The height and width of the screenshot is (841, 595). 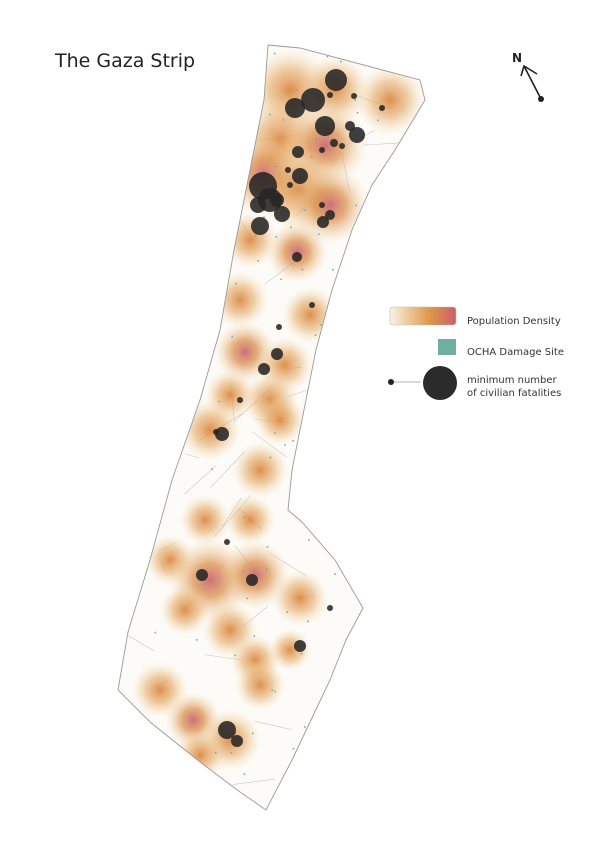 What do you see at coordinates (440, 383) in the screenshot?
I see `fatality-swatch-large` at bounding box center [440, 383].